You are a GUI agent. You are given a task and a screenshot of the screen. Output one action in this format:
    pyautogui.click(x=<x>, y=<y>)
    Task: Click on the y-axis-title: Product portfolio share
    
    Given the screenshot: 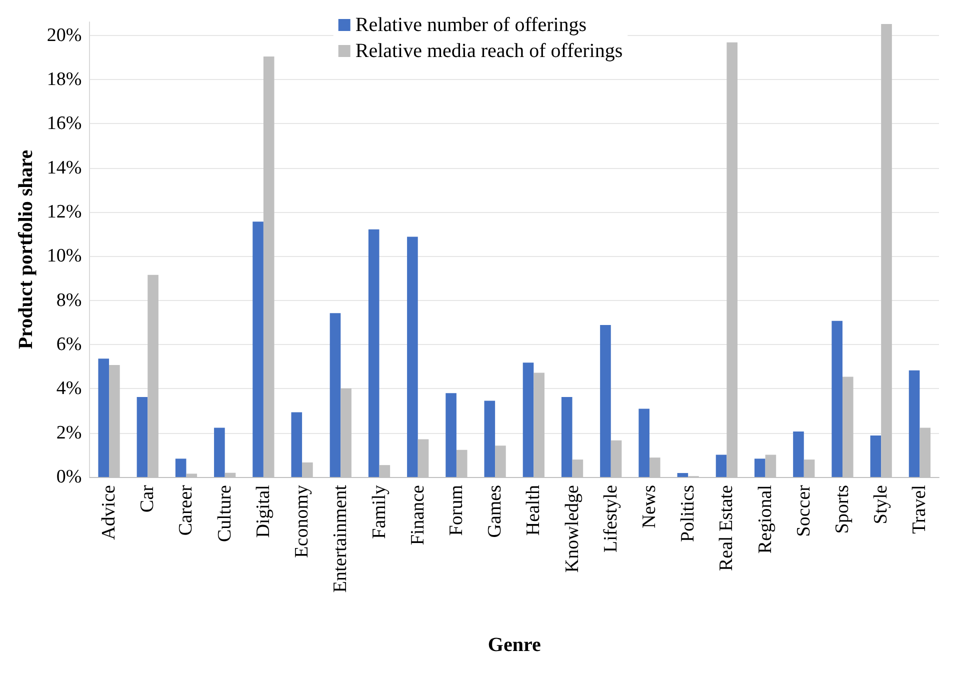 What is the action you would take?
    pyautogui.click(x=26, y=250)
    